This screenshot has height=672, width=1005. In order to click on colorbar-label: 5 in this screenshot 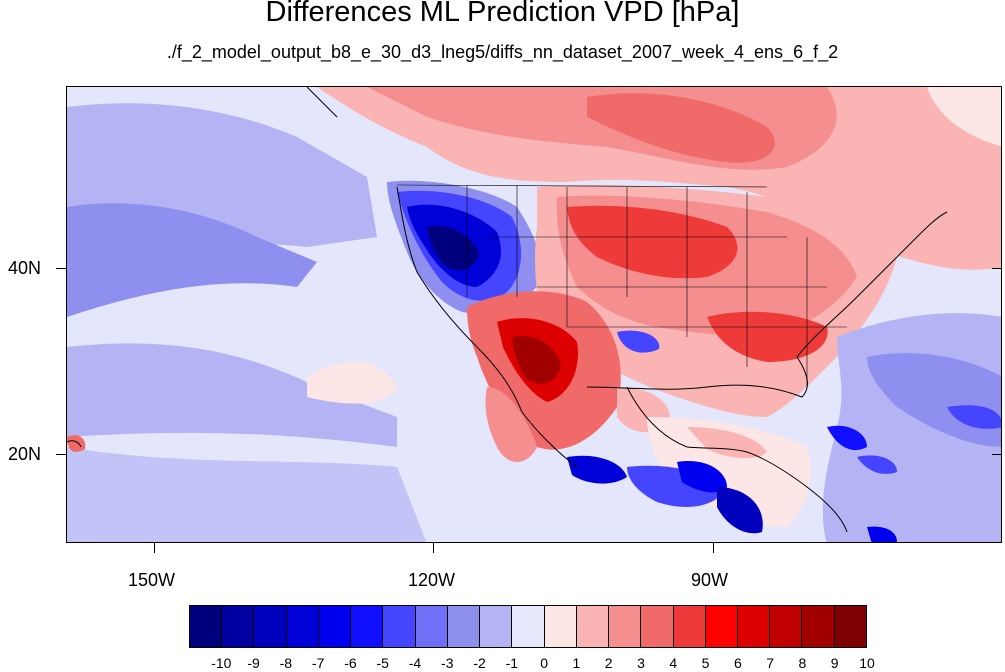, I will do `click(705, 663)`.